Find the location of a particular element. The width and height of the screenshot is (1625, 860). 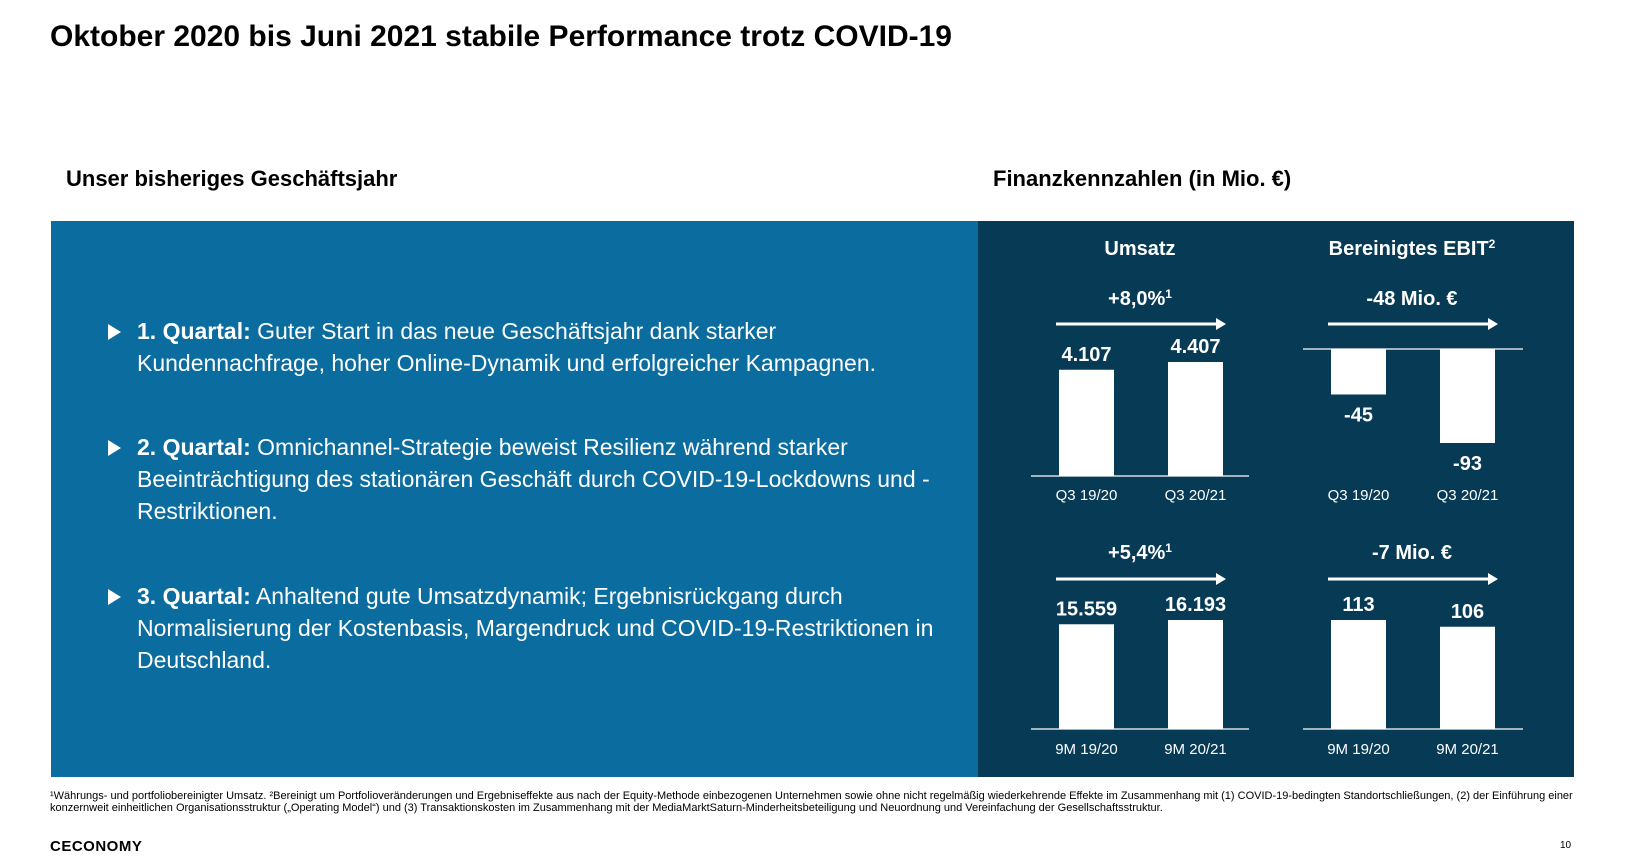

bullet-label: 3. Quartal: is located at coordinates (194, 596).